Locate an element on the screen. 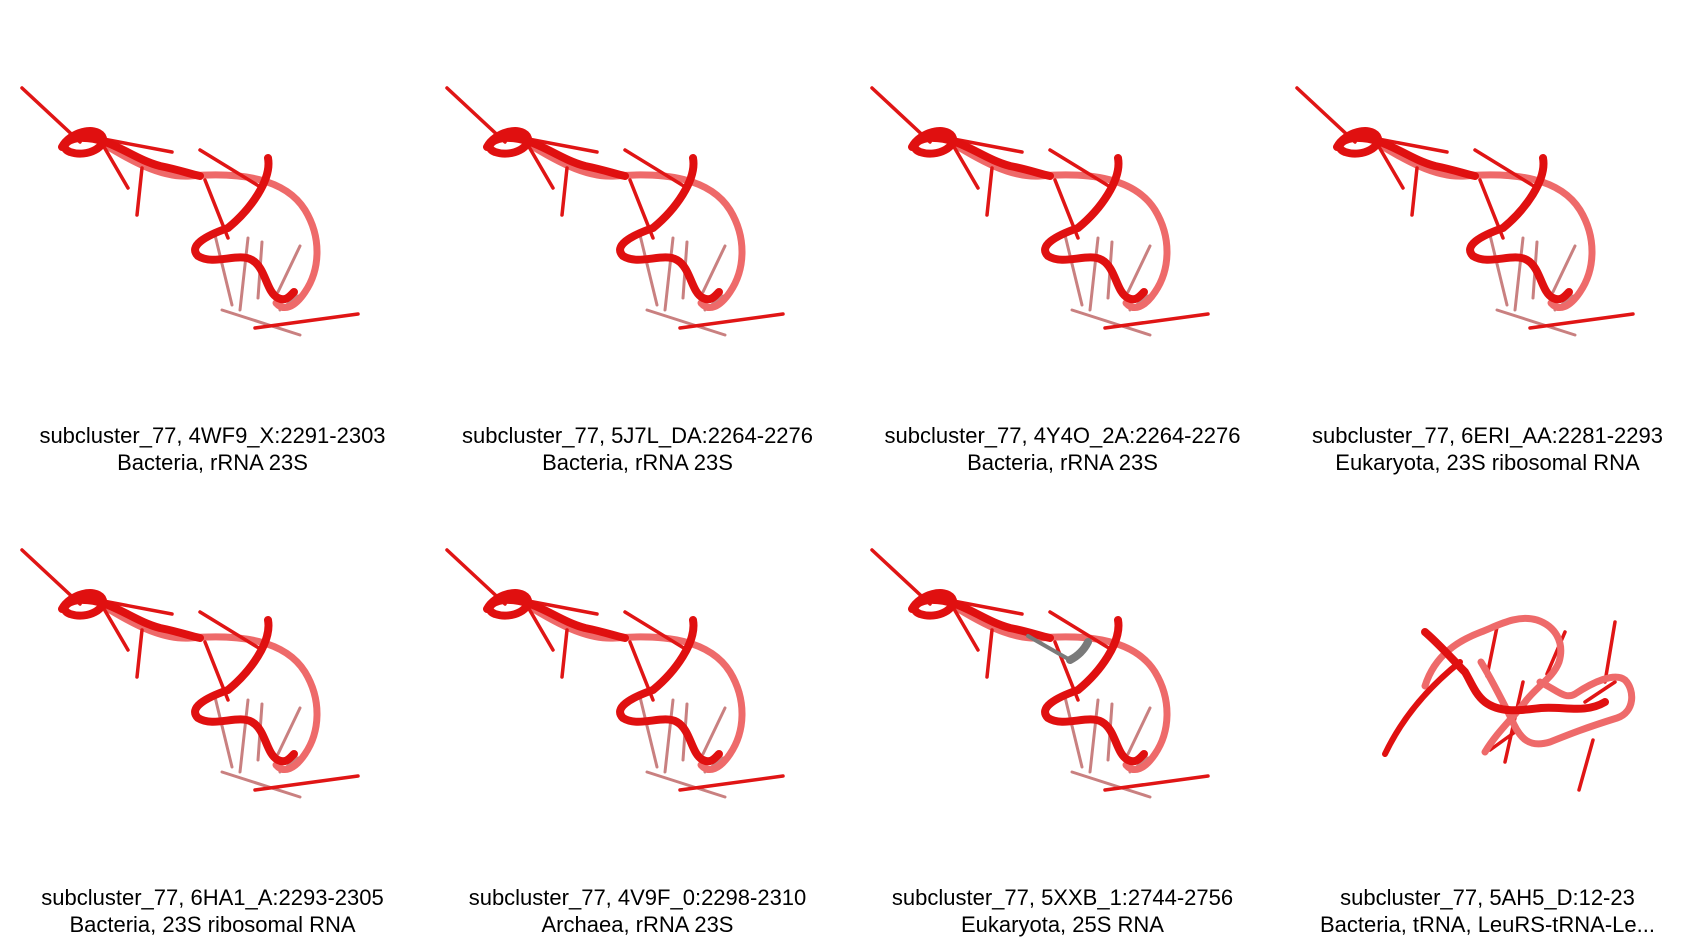 This screenshot has height=940, width=1700. caption-taxonomy-line: Archaea, rRNA 23S is located at coordinates (637, 924).